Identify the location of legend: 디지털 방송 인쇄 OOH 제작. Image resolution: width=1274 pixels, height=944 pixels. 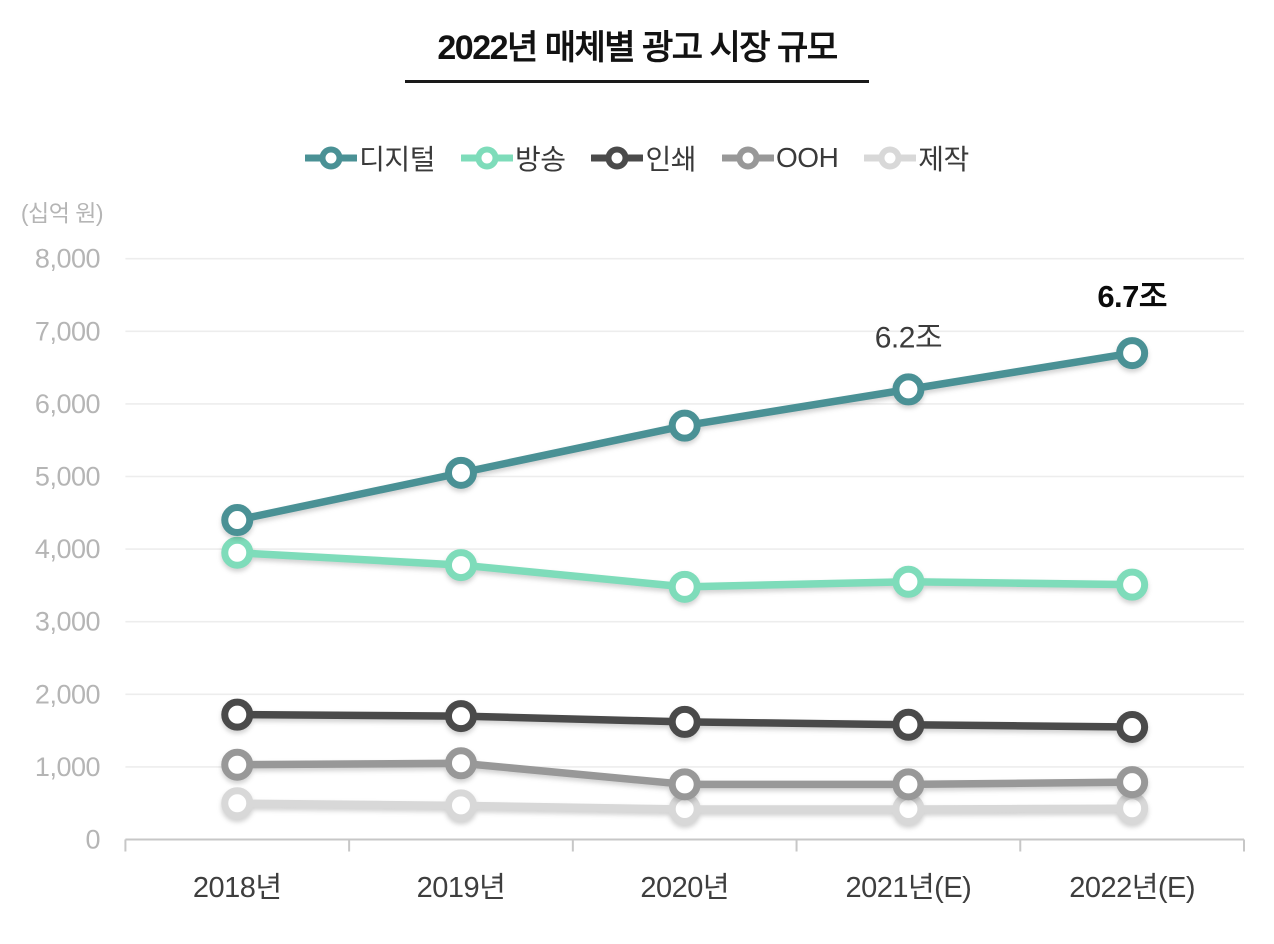
(637, 158).